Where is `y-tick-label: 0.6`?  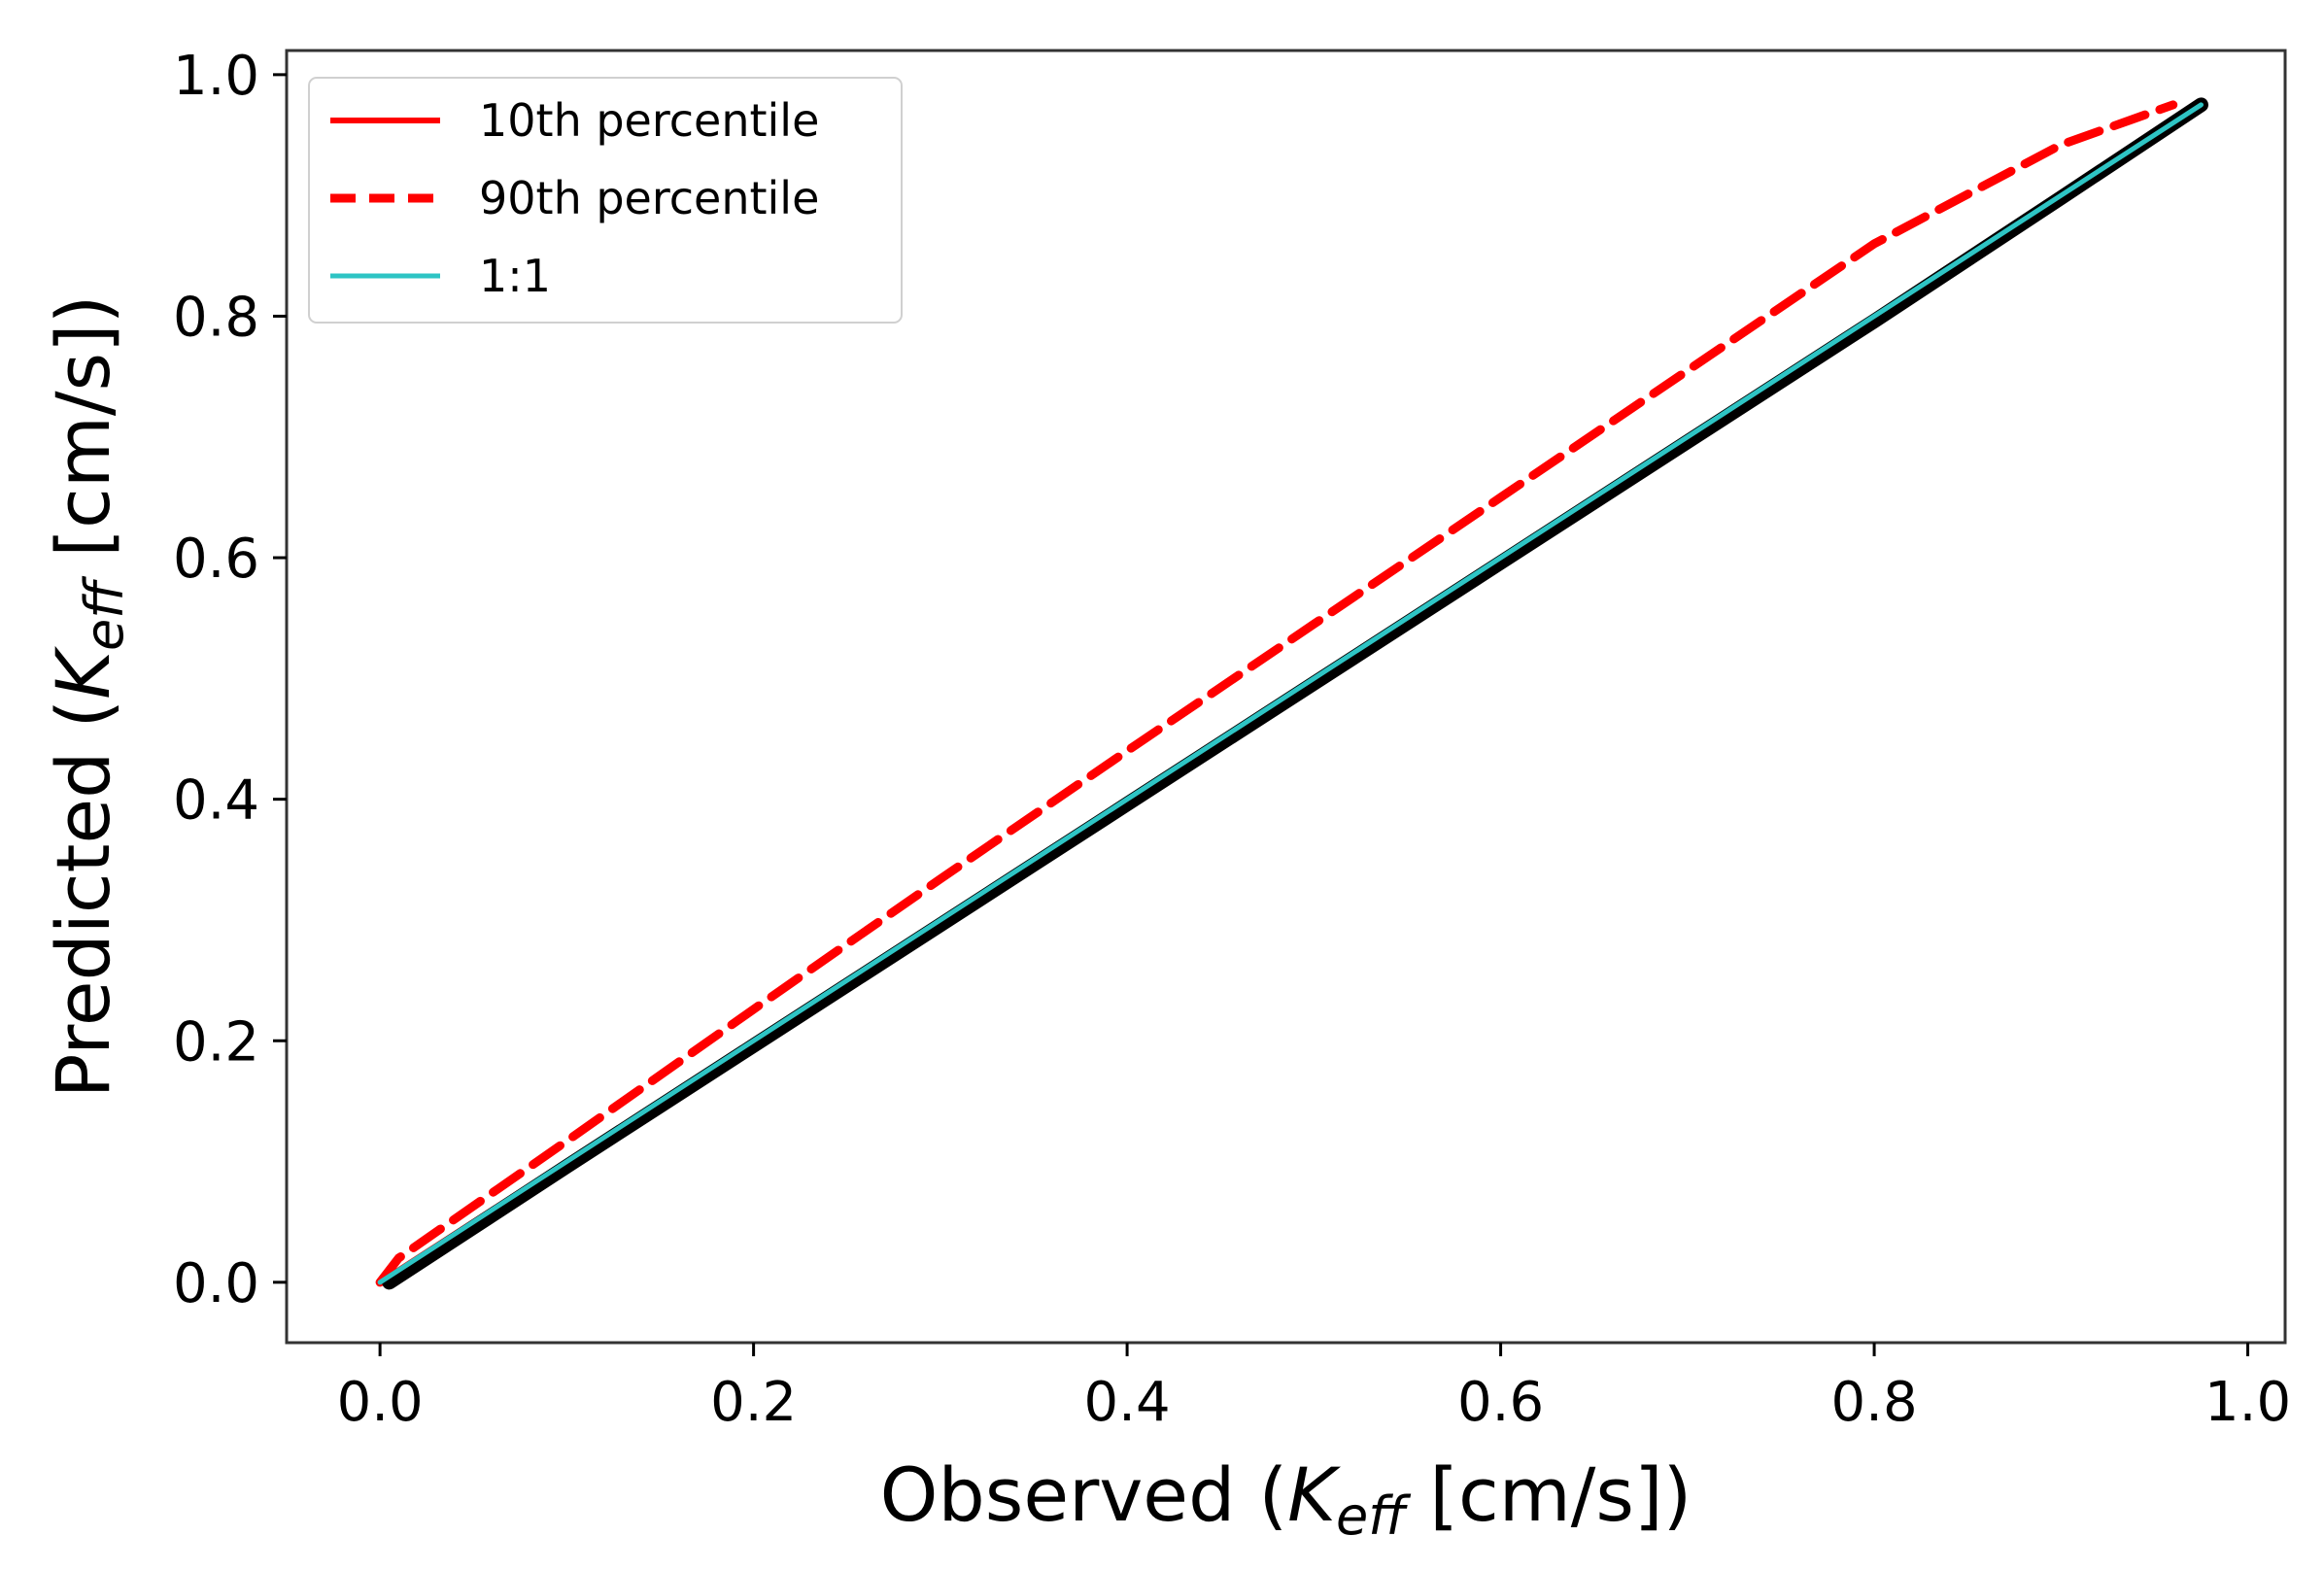 y-tick-label: 0.6 is located at coordinates (216, 559).